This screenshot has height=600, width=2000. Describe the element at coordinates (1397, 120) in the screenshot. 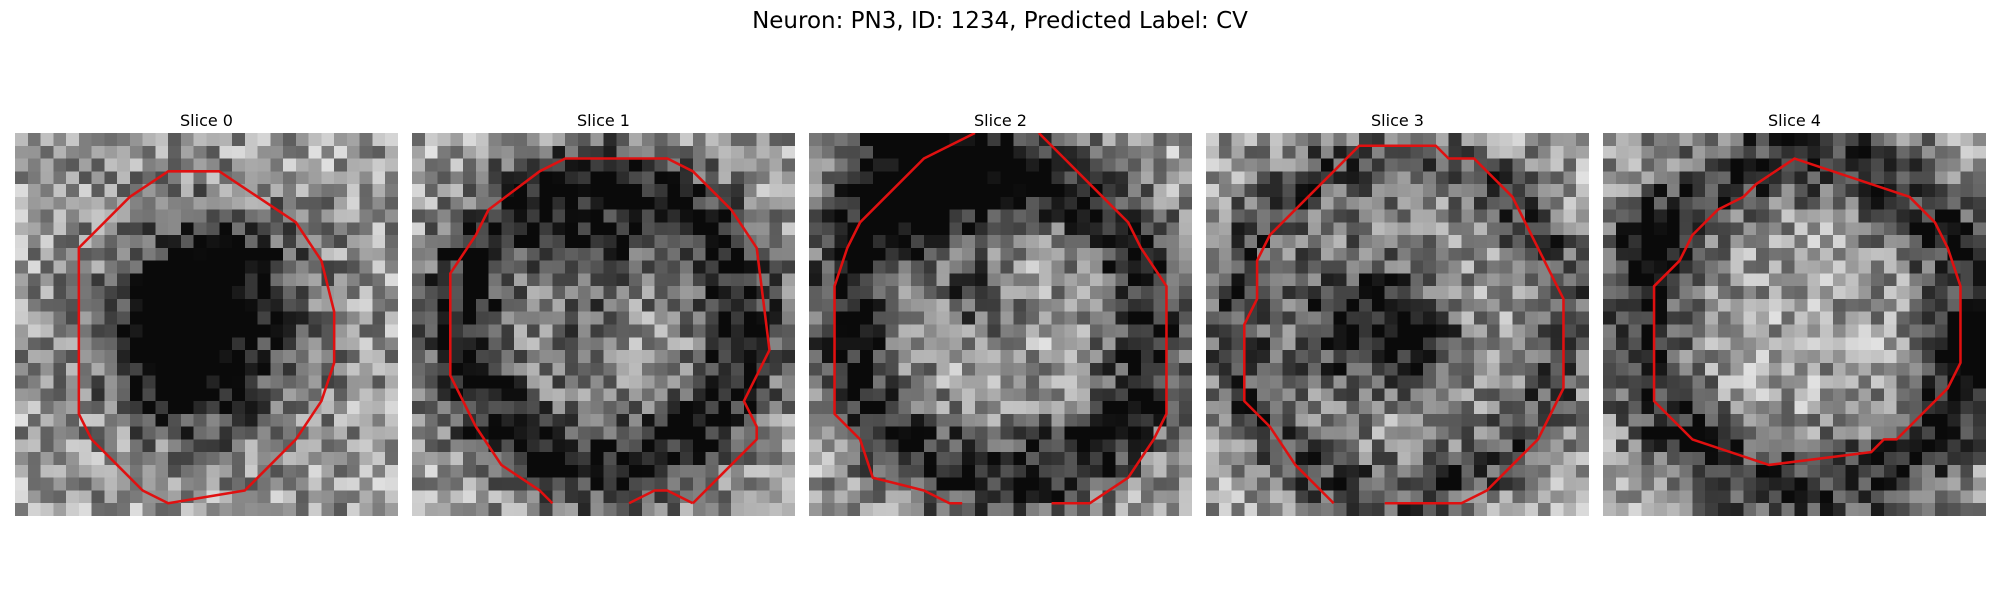

I see `slice-title: Slice 3` at that location.